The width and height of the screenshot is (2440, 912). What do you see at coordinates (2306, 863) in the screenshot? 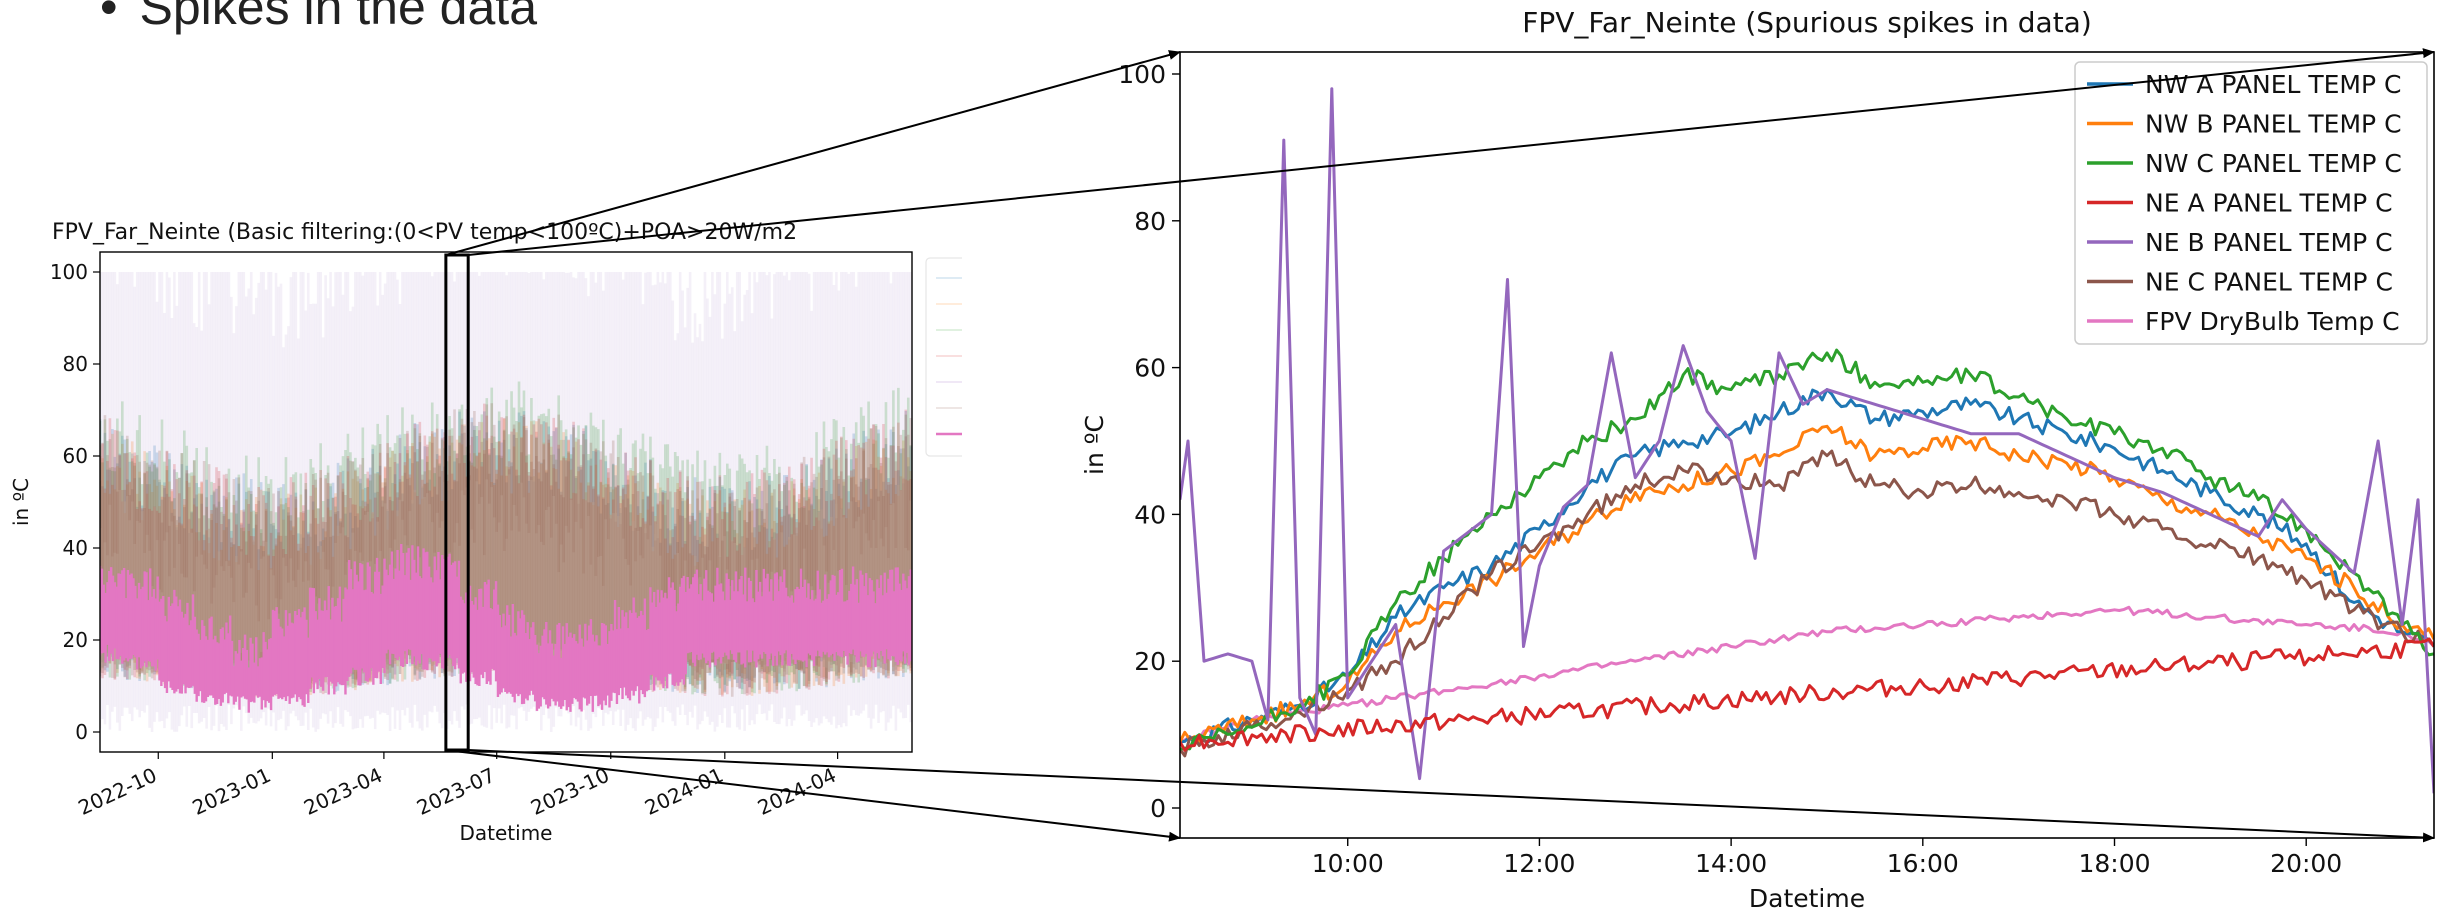
I see `chart2-xtick-label: 20:00` at bounding box center [2306, 863].